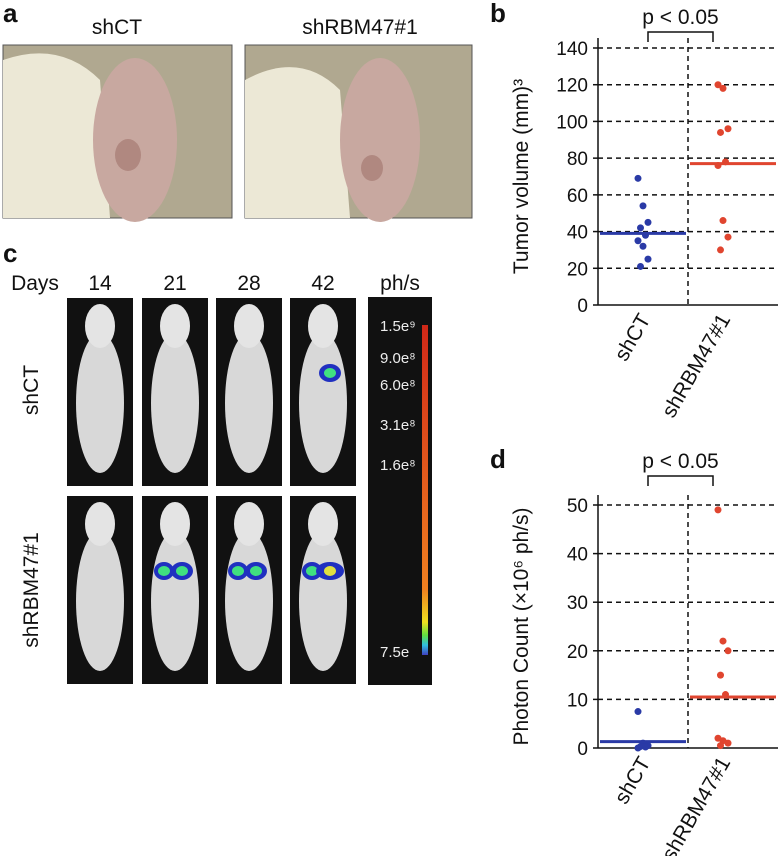 Image resolution: width=779 pixels, height=861 pixels. I want to click on scale-label: 9.0e⁸, so click(398, 358).